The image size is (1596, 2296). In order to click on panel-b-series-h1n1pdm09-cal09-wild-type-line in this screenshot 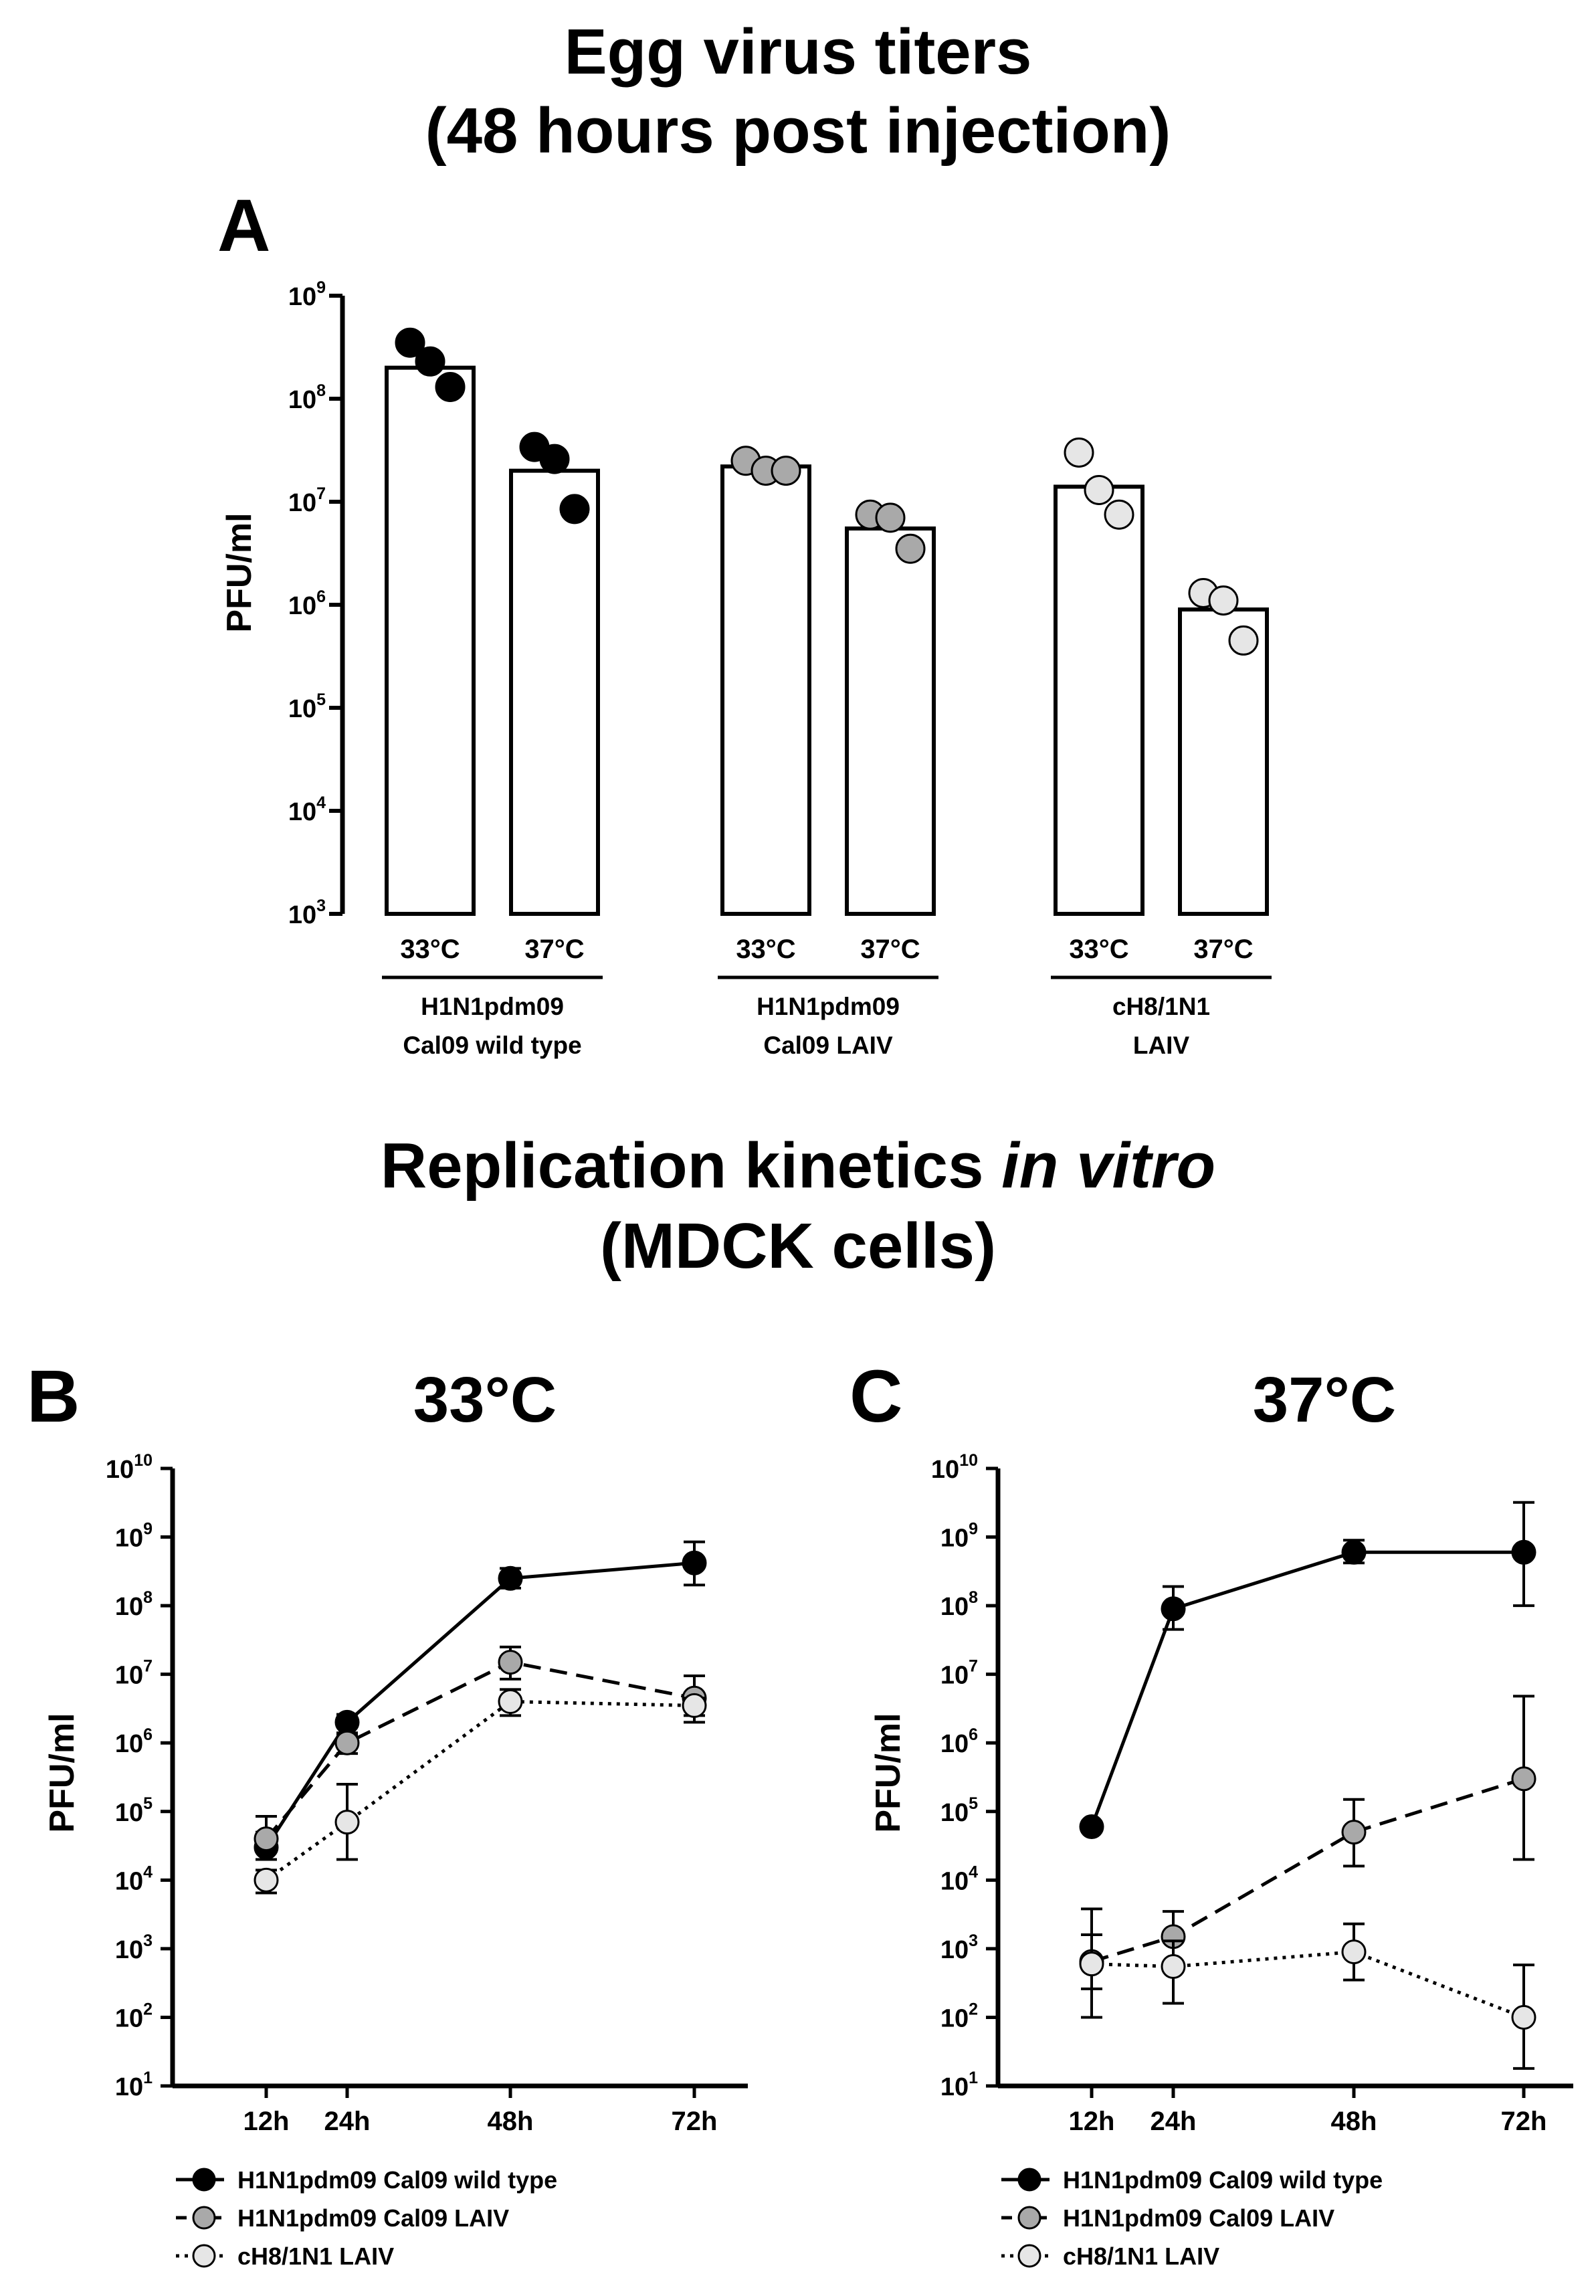, I will do `click(479, 1704)`.